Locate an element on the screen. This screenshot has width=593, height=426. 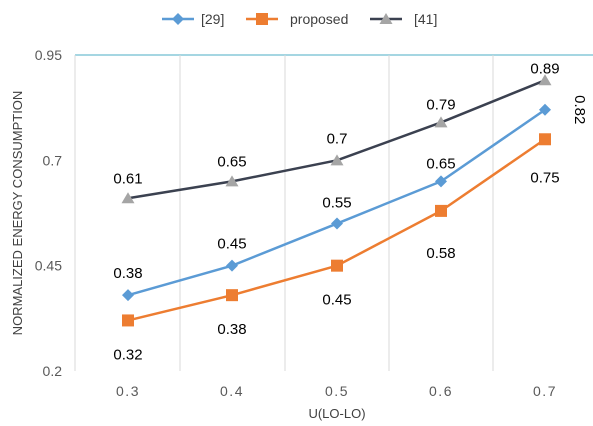
data-label: 0.58 is located at coordinates (440, 253).